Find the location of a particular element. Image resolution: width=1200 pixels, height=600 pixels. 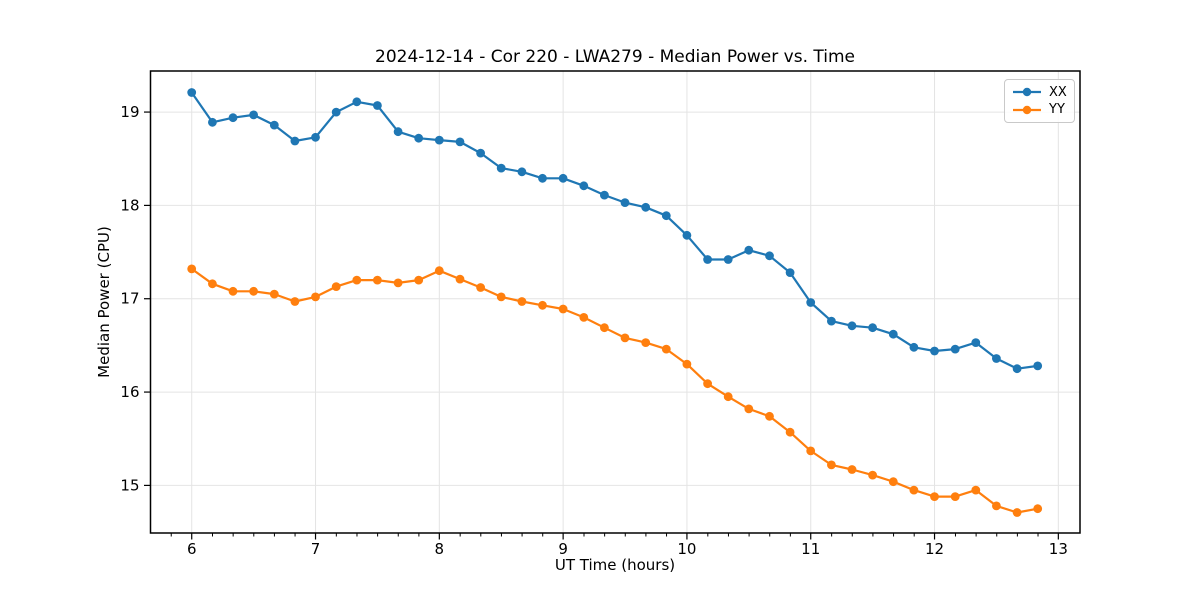

x-tick-label: 9 is located at coordinates (563, 549).